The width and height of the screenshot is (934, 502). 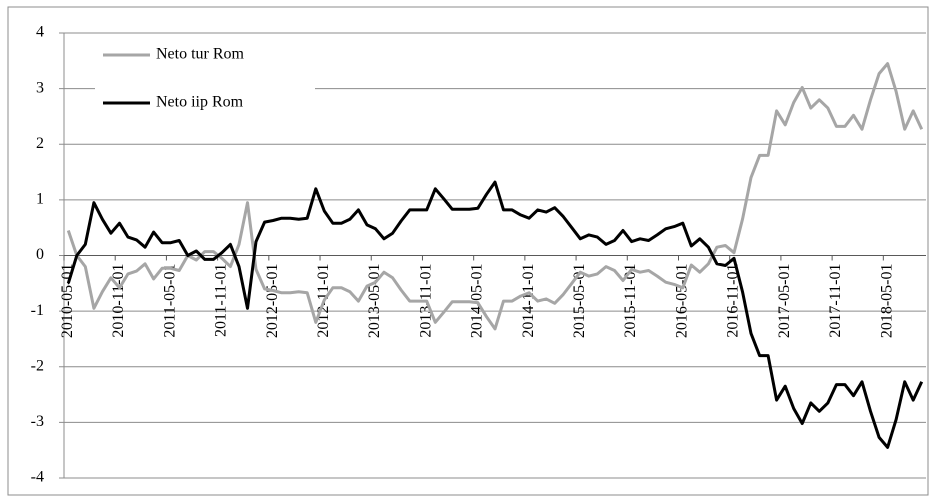 What do you see at coordinates (835, 301) in the screenshot?
I see `x-tick-label: 2017-11-01` at bounding box center [835, 301].